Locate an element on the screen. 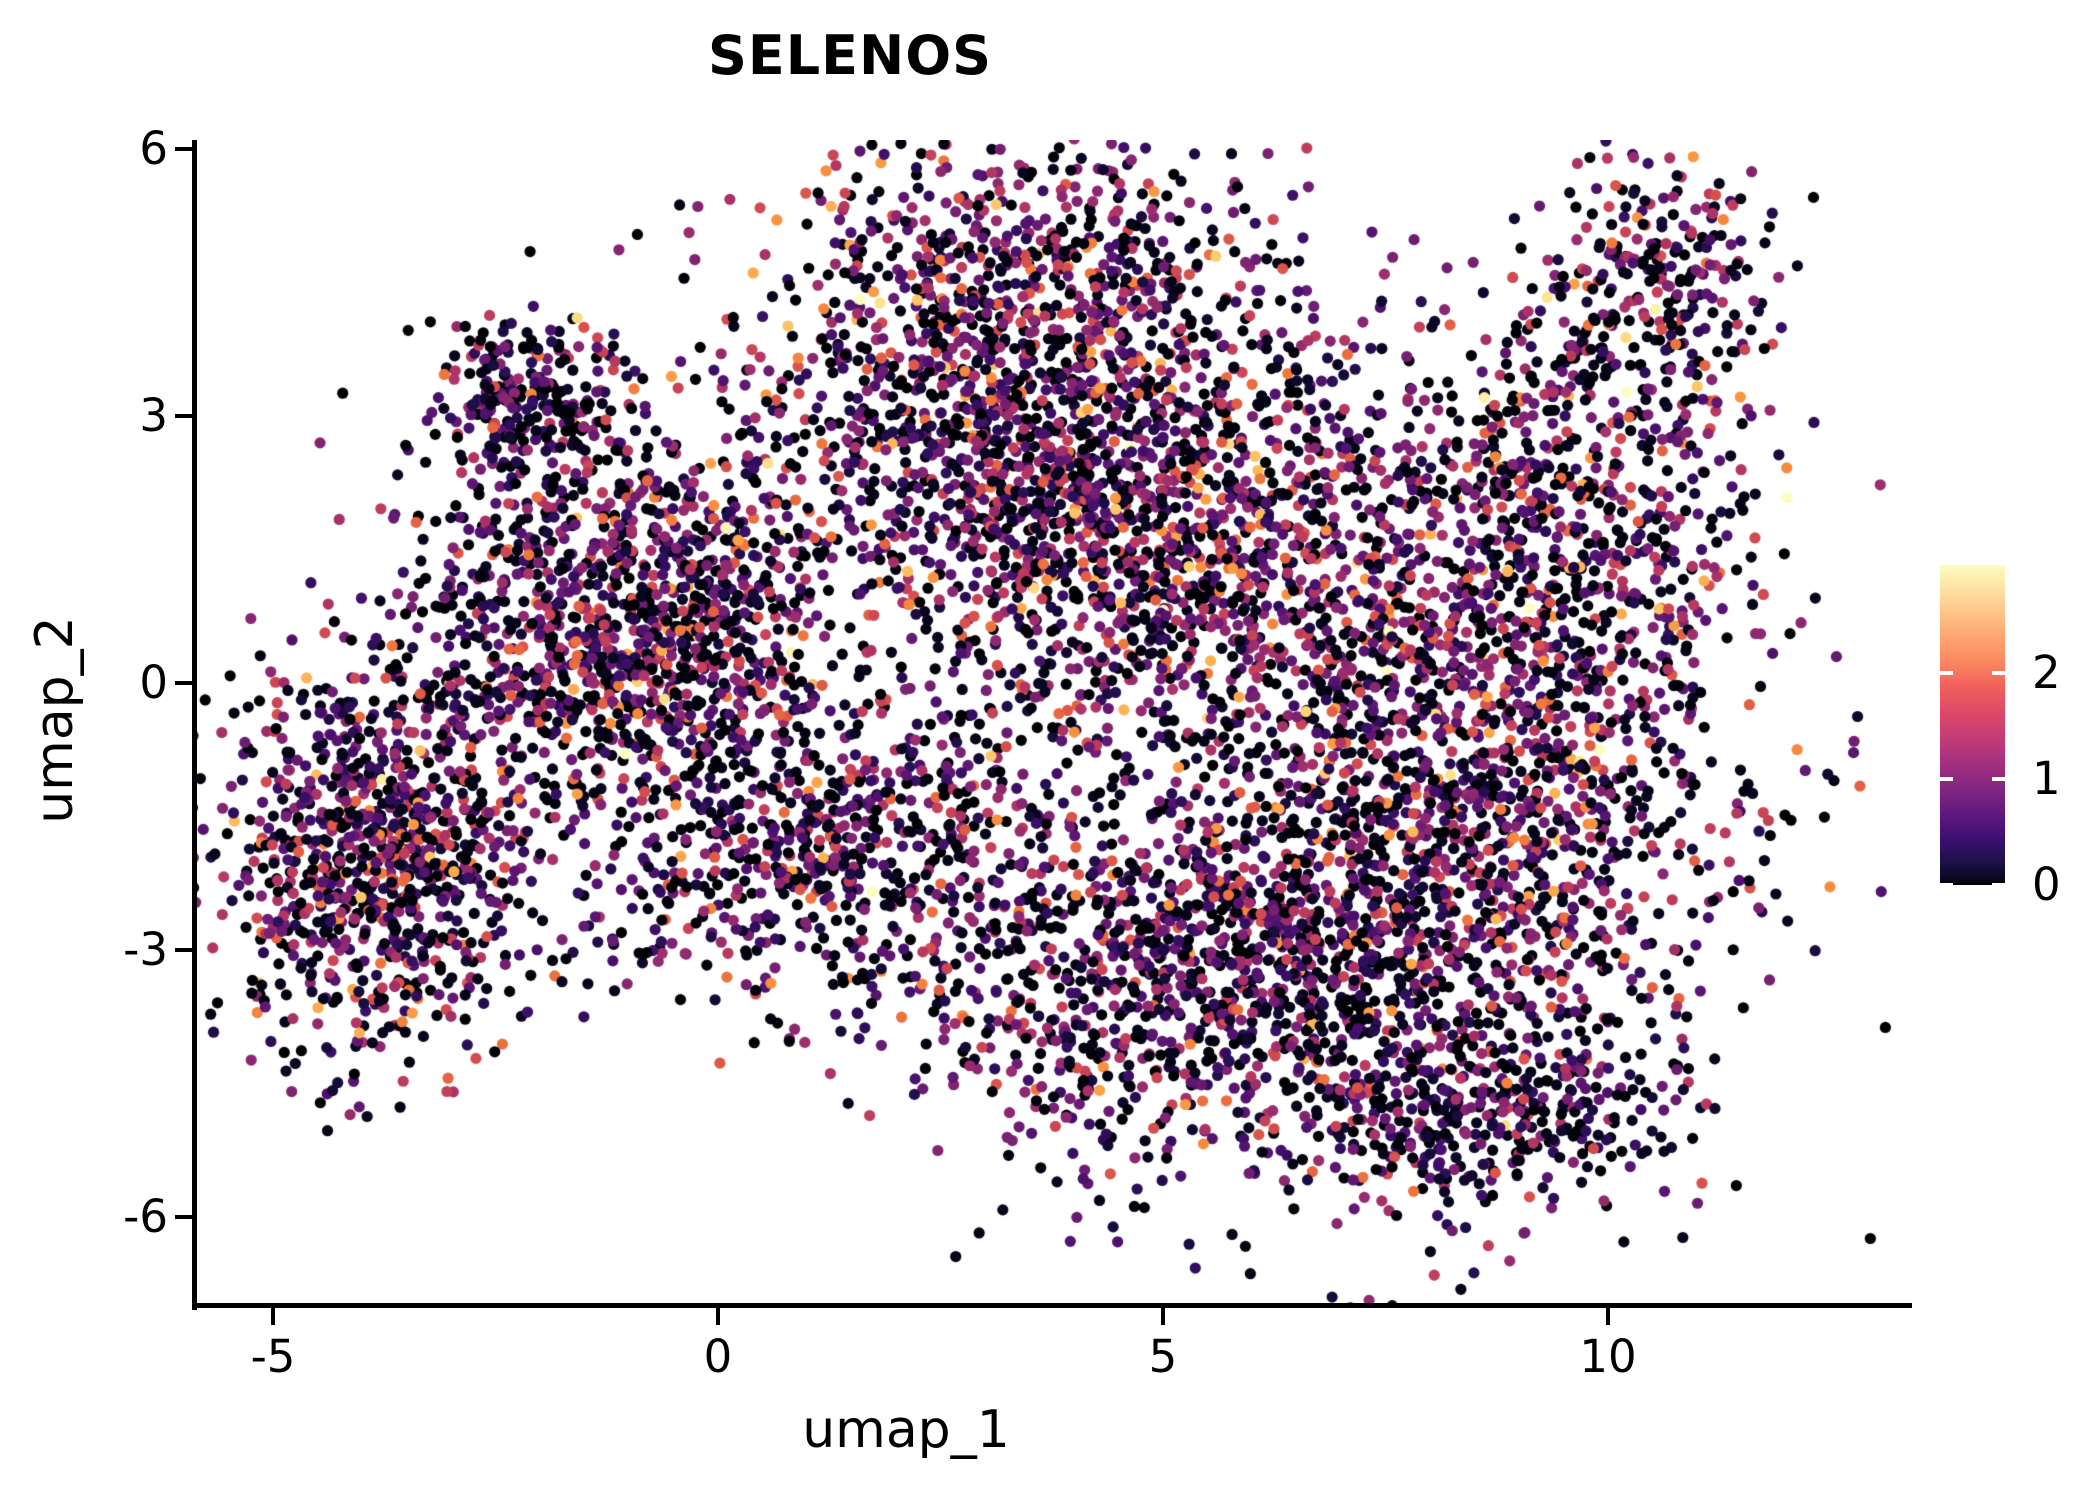  colorbar-tick-label: 1 is located at coordinates (2046, 778).